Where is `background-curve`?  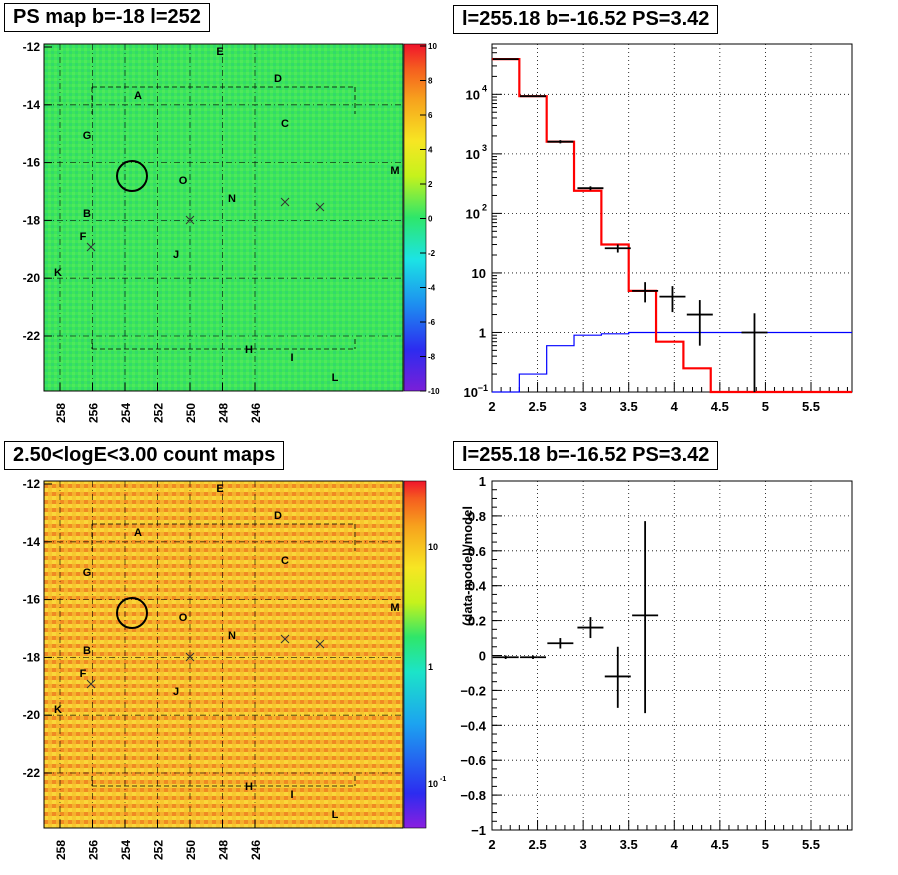 background-curve is located at coordinates (672, 362).